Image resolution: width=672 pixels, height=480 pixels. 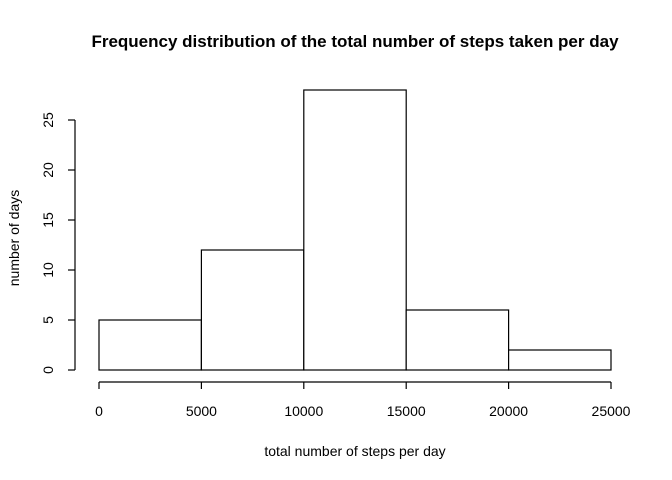 What do you see at coordinates (14, 238) in the screenshot?
I see `y-axis-label: number of days` at bounding box center [14, 238].